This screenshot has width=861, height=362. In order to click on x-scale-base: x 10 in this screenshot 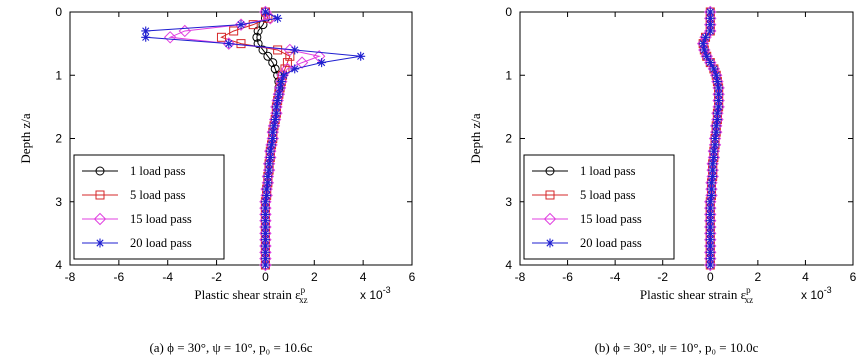, I will do `click(812, 295)`.